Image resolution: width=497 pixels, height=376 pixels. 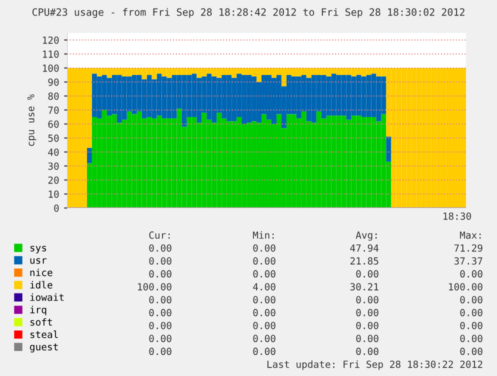 I want to click on y-tick-label: 0, so click(x=56, y=208).